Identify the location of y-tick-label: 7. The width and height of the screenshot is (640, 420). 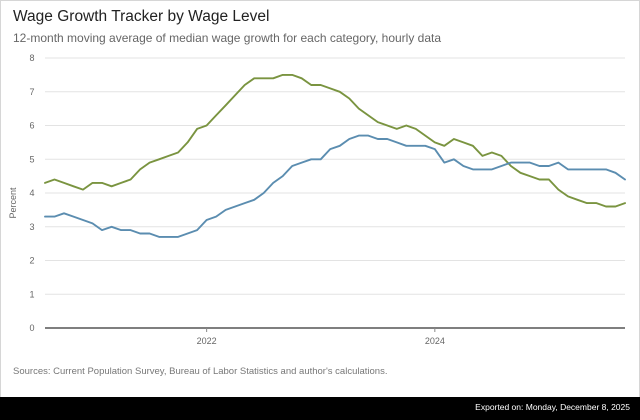
(31, 92).